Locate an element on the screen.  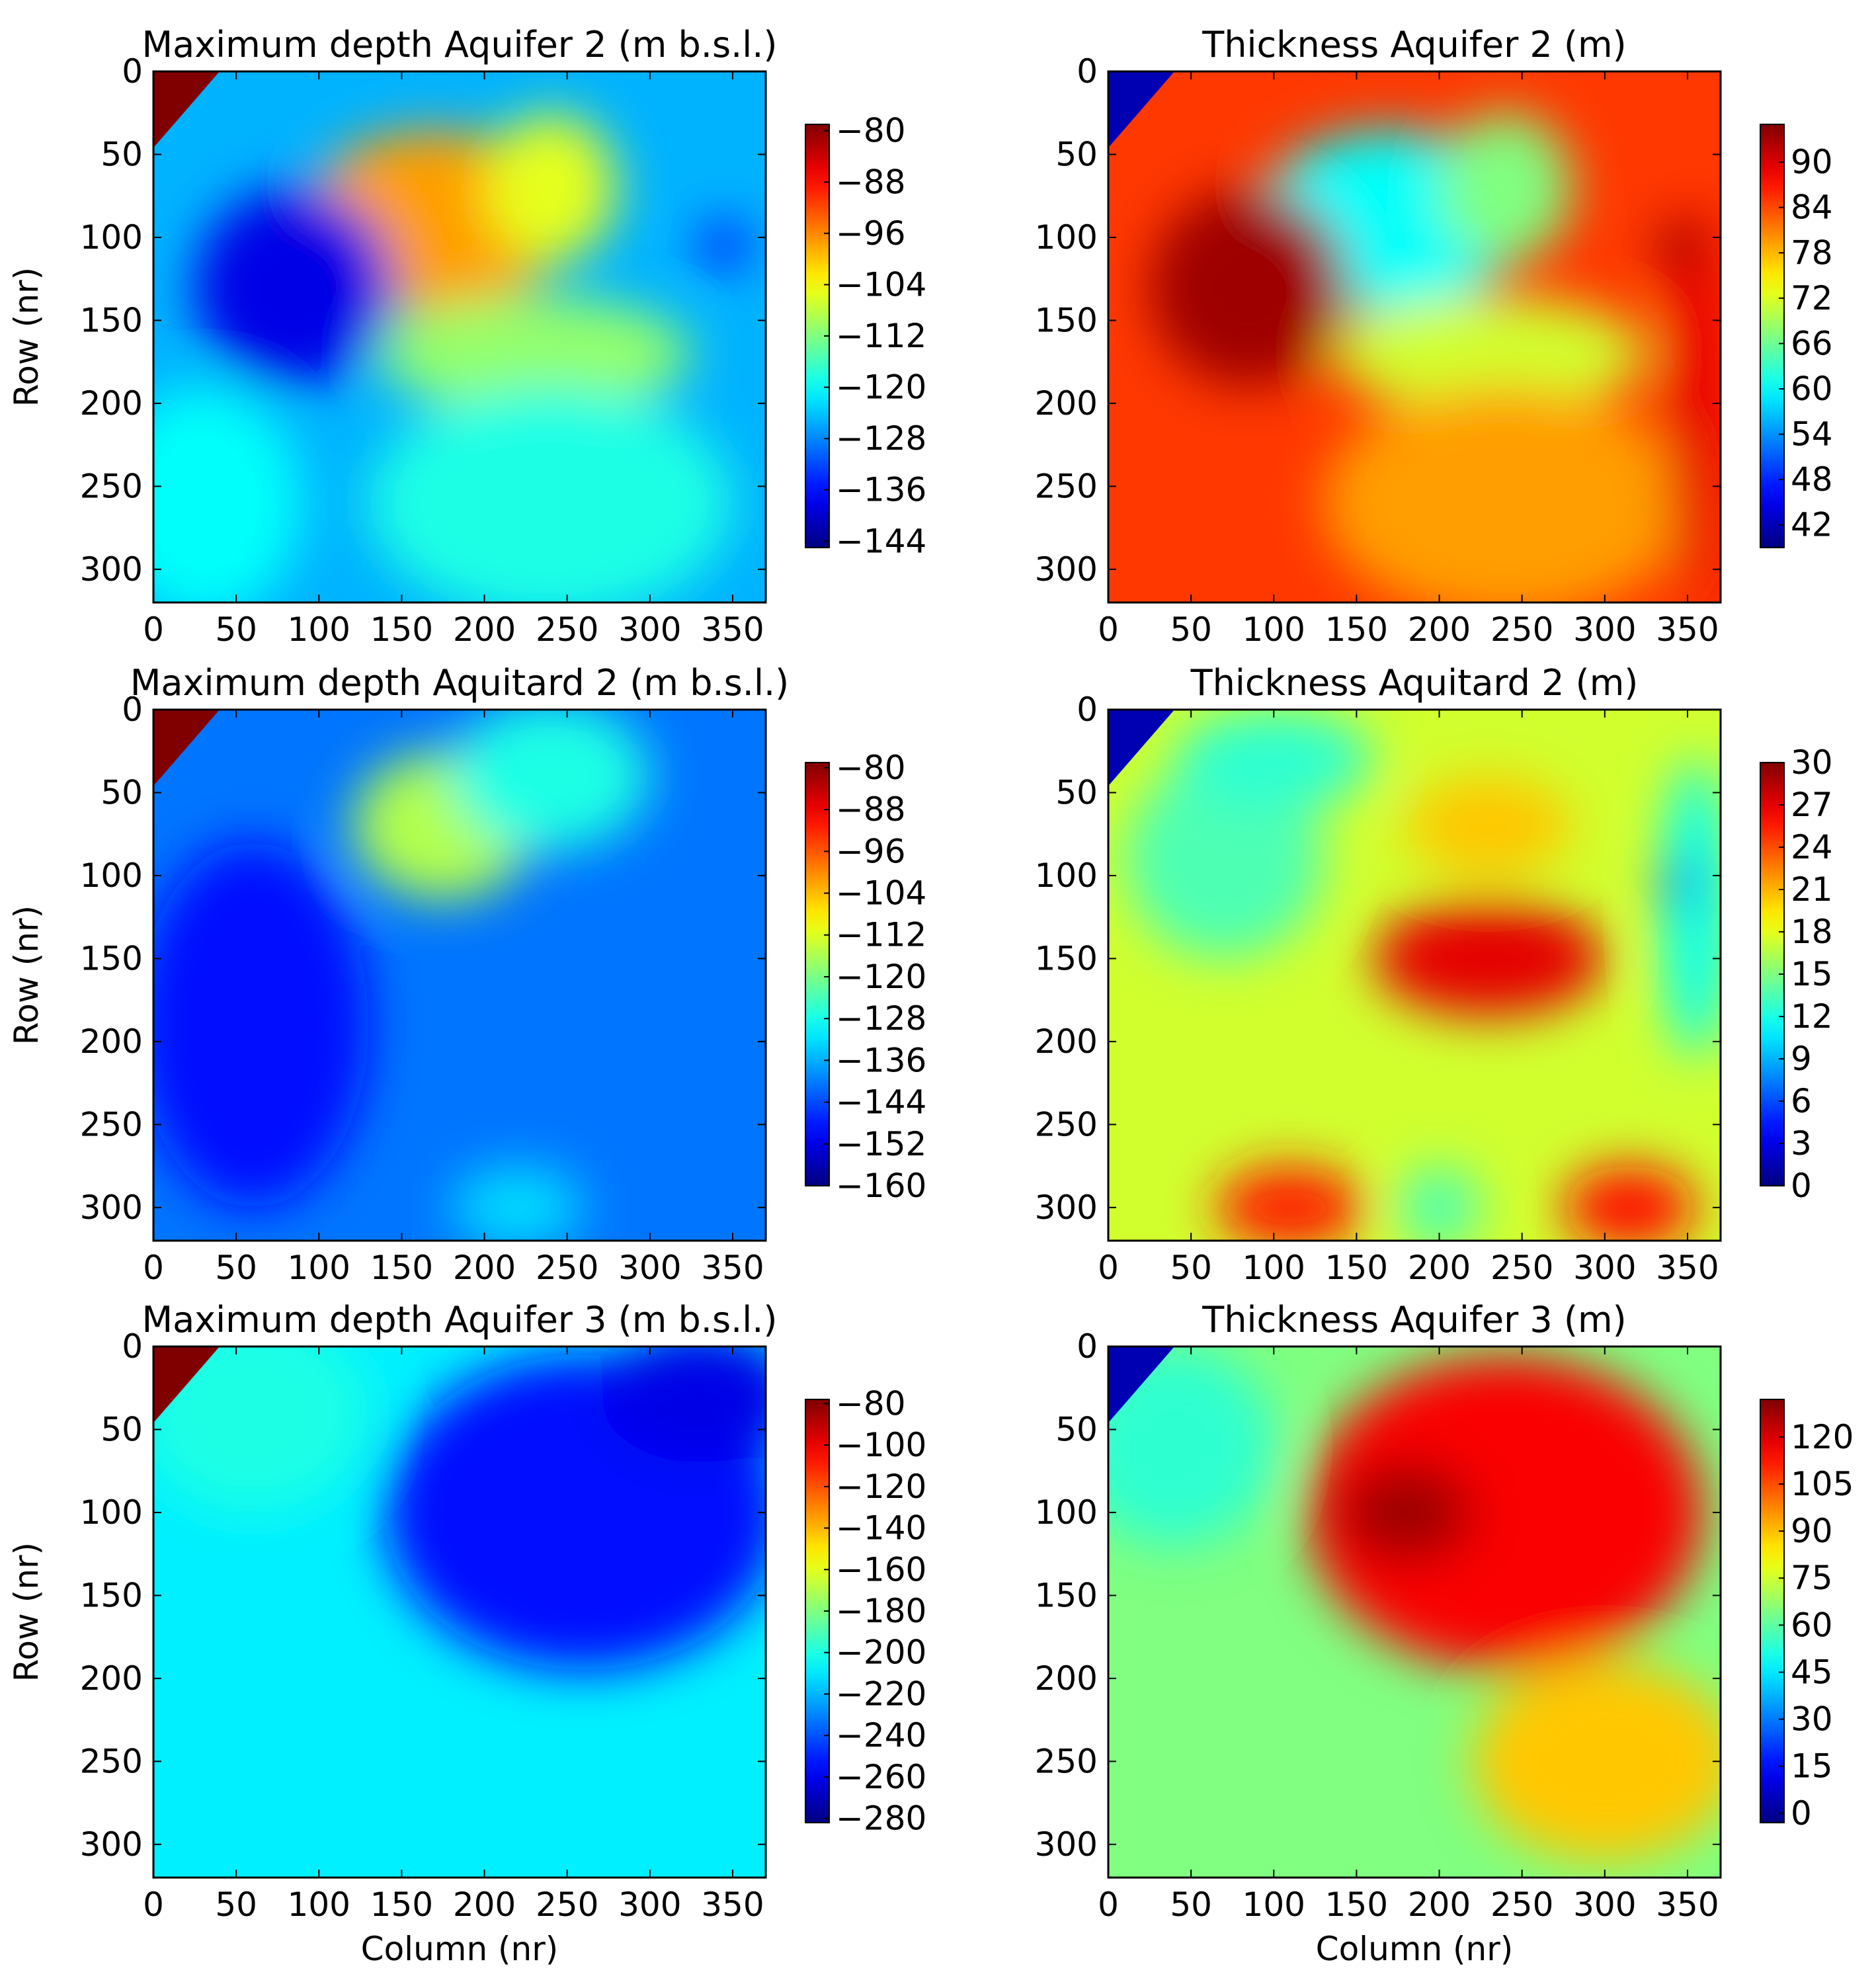
colorbar-tick-label: 0 is located at coordinates (1801, 1186).